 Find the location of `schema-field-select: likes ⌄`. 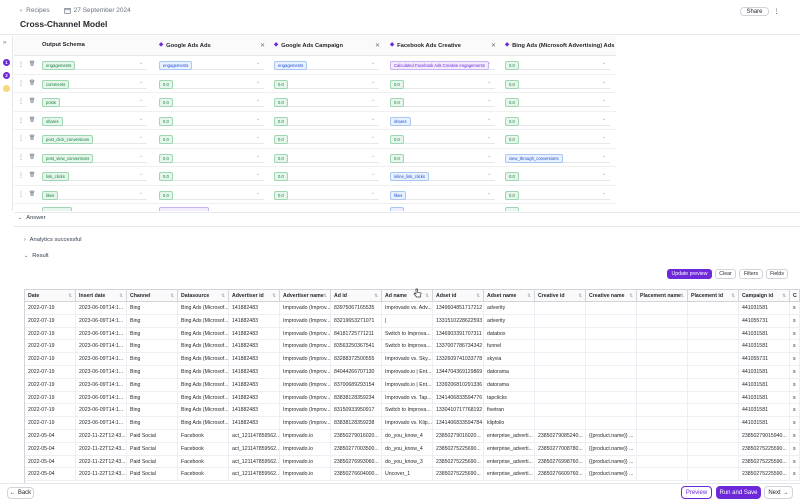

schema-field-select: likes ⌄ is located at coordinates (94, 195).